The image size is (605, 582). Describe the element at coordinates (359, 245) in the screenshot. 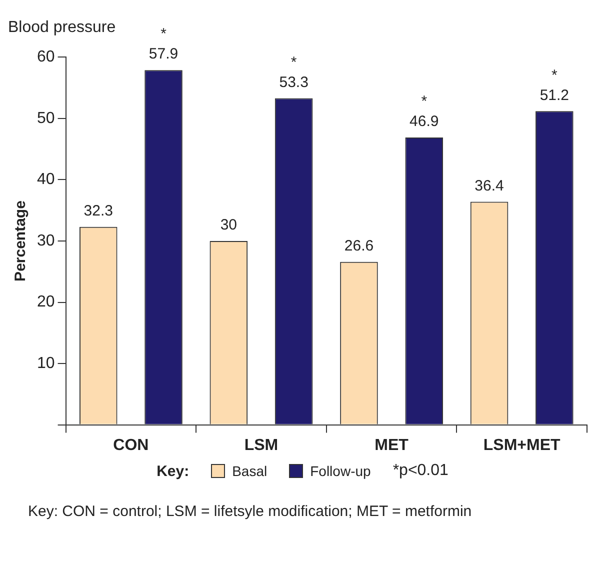

I see `data-label: 26.6` at that location.